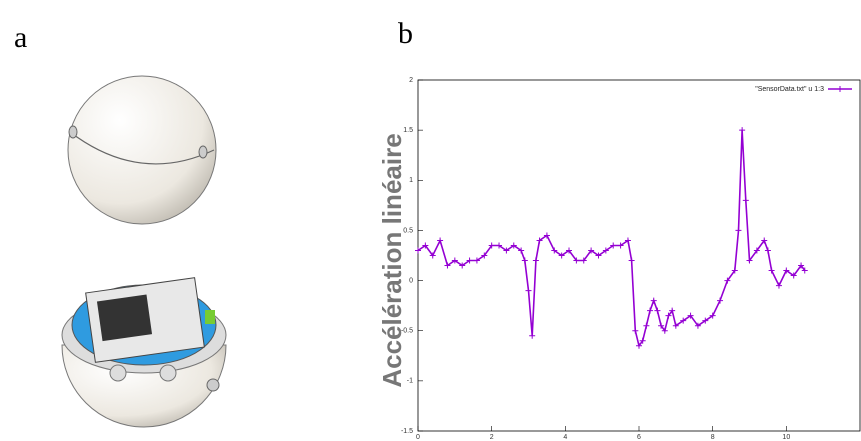 The height and width of the screenshot is (441, 861). What do you see at coordinates (840, 89) in the screenshot?
I see `legend-marker` at bounding box center [840, 89].